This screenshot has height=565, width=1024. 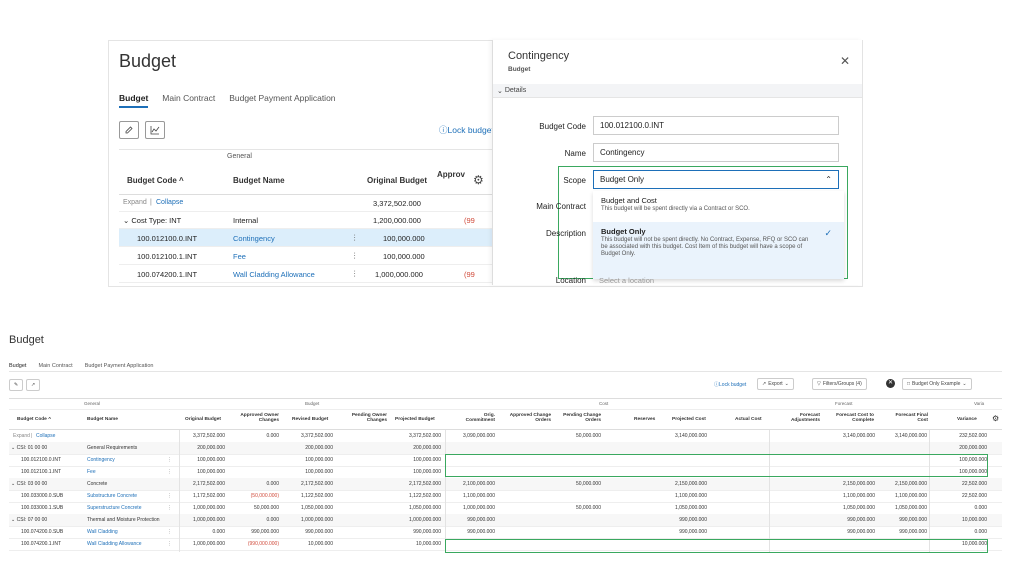 I want to click on table-row: 100.012100.1.INT Fee ⋮ 100,000.000, so click(x=306, y=256).